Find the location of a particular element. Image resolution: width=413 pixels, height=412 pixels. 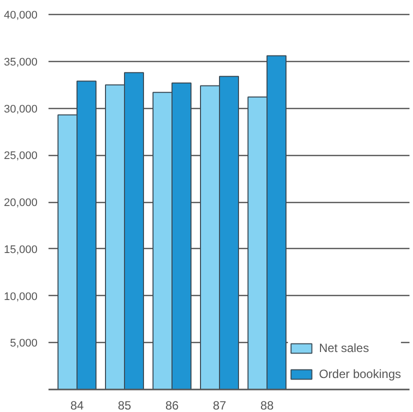

y-tick-label: 25,000 is located at coordinates (21, 156).